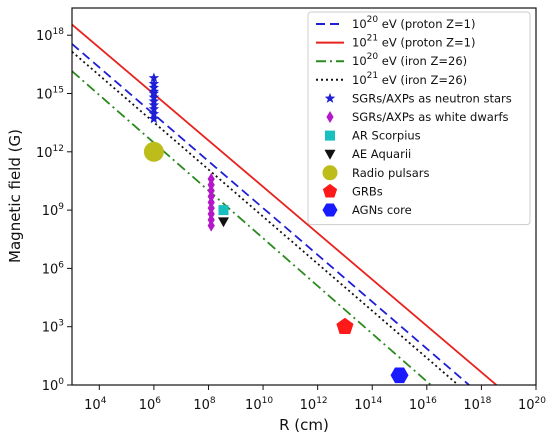  Describe the element at coordinates (382, 210) in the screenshot. I see `legend-item-label: AGNs core` at that location.